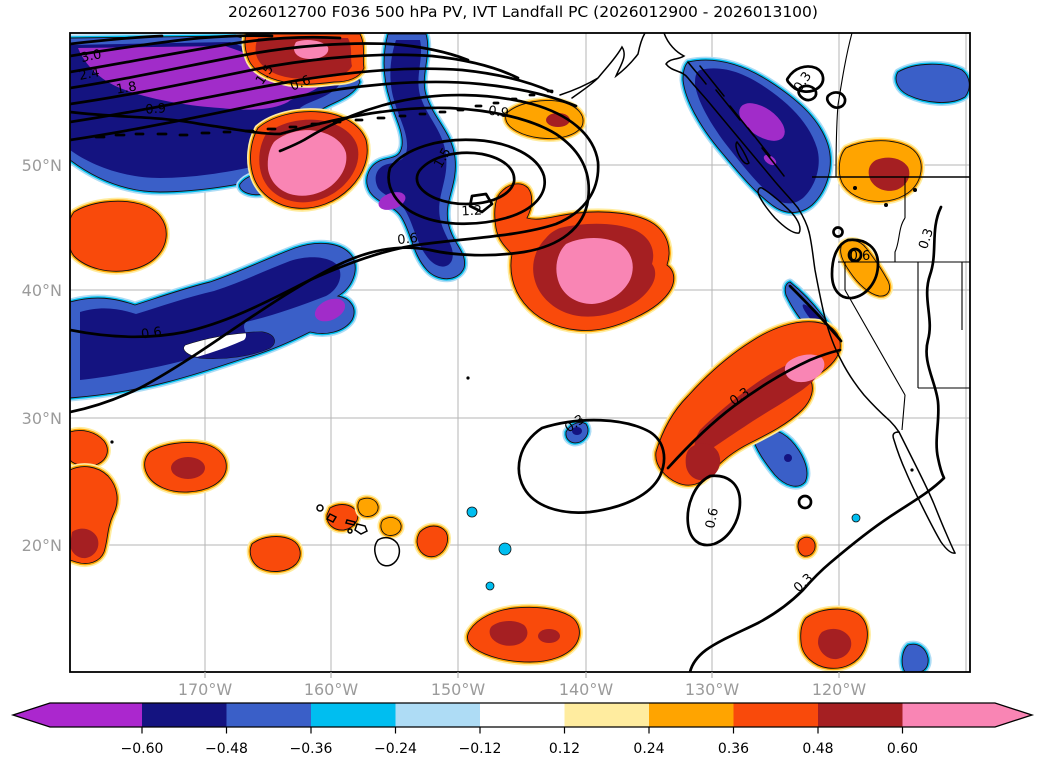  Describe the element at coordinates (815, 313) in the screenshot. I see `pv-contour-coastal-segment` at that location.